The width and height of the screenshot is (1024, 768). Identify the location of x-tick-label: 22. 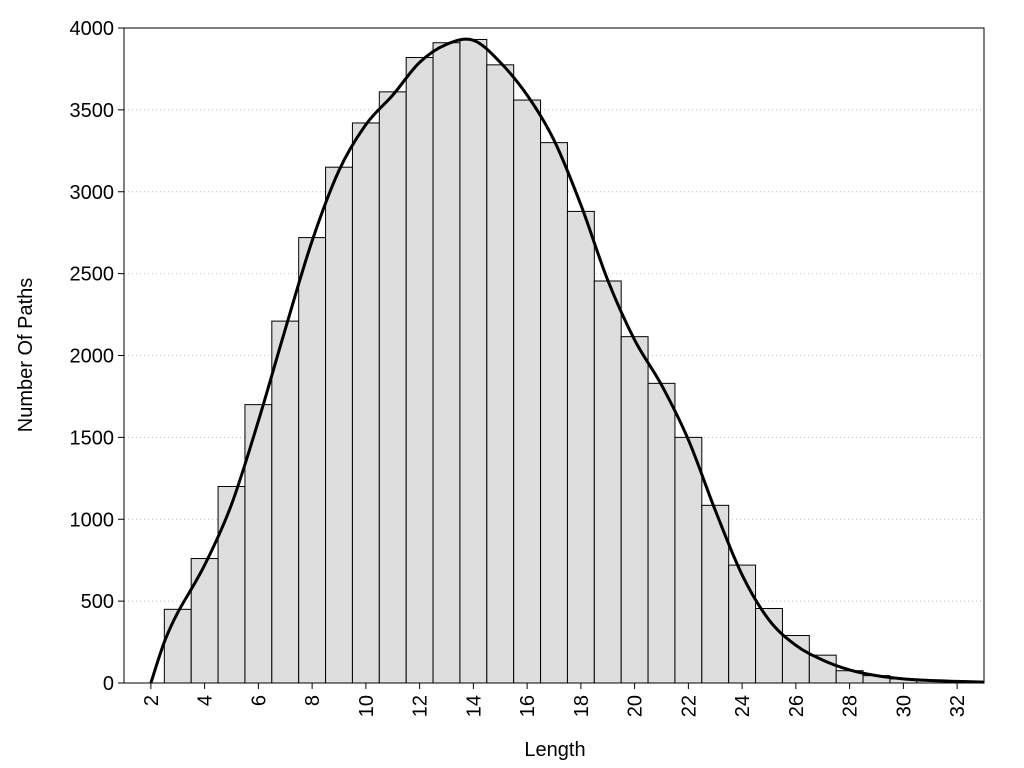
(689, 706).